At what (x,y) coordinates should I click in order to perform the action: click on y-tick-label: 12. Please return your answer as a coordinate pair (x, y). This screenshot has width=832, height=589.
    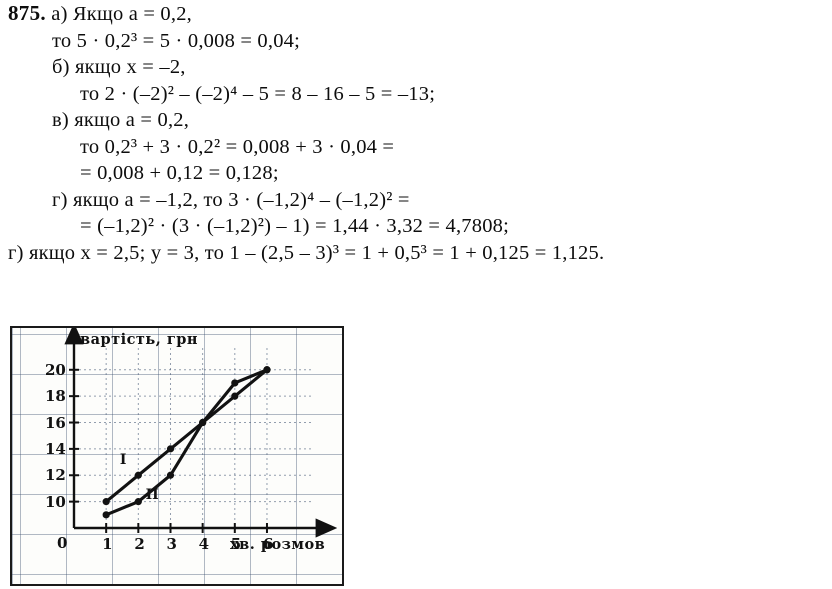
    Looking at the image, I should click on (55, 475).